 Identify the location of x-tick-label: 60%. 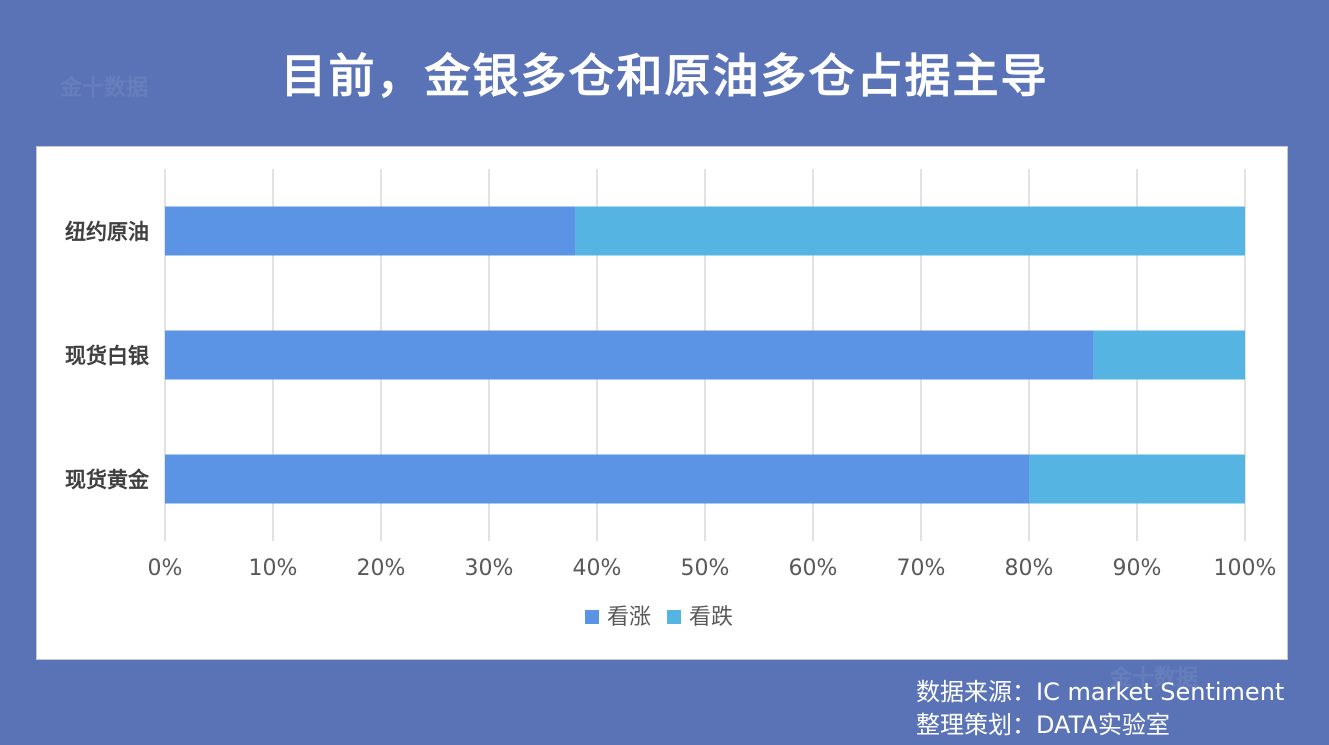
(813, 568).